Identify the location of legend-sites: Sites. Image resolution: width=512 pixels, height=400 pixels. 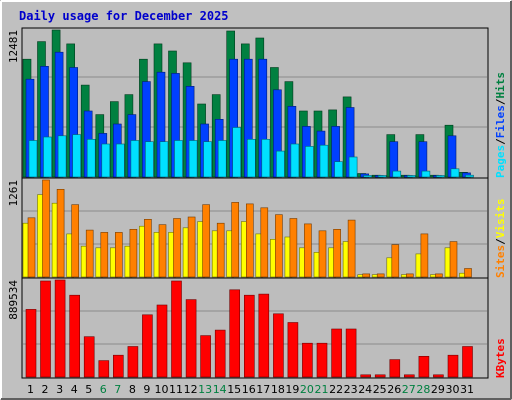
(500, 261).